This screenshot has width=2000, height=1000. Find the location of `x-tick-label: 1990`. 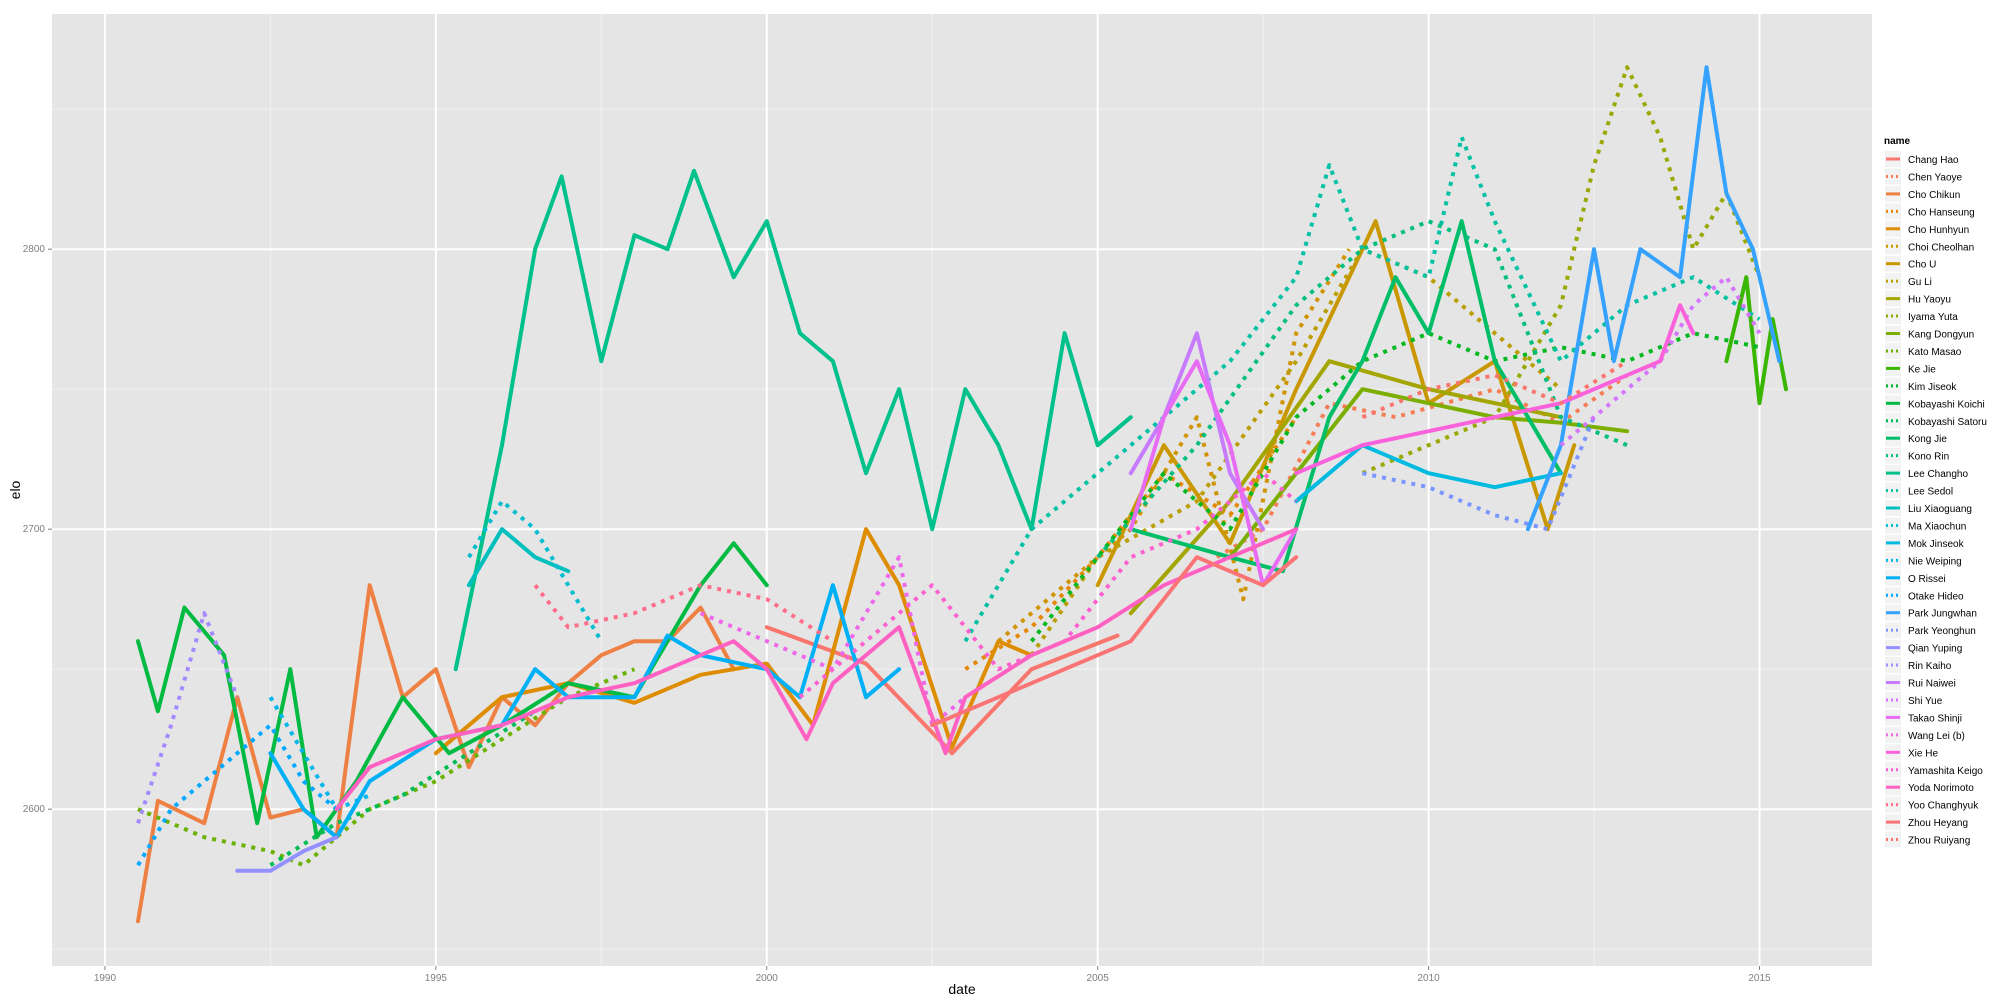

x-tick-label: 1990 is located at coordinates (105, 978).